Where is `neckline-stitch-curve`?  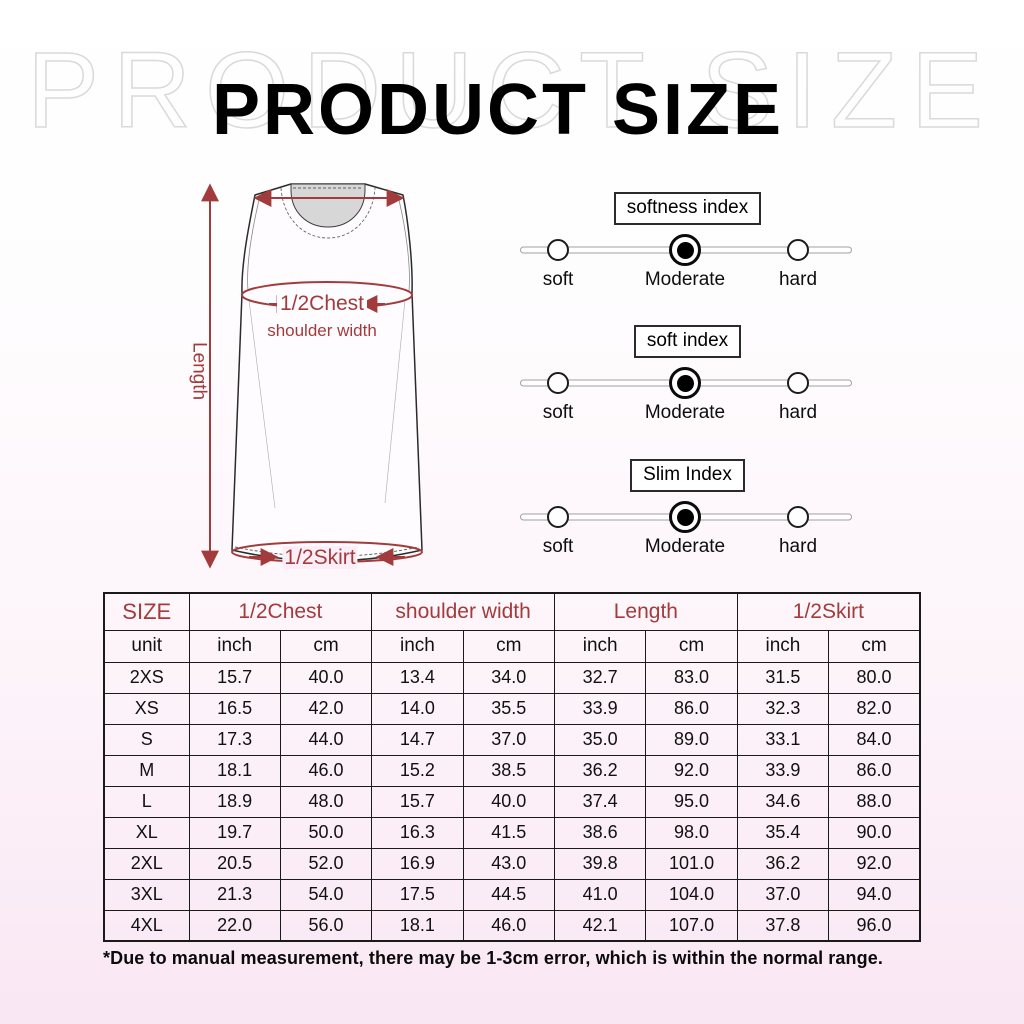 neckline-stitch-curve is located at coordinates (328, 213).